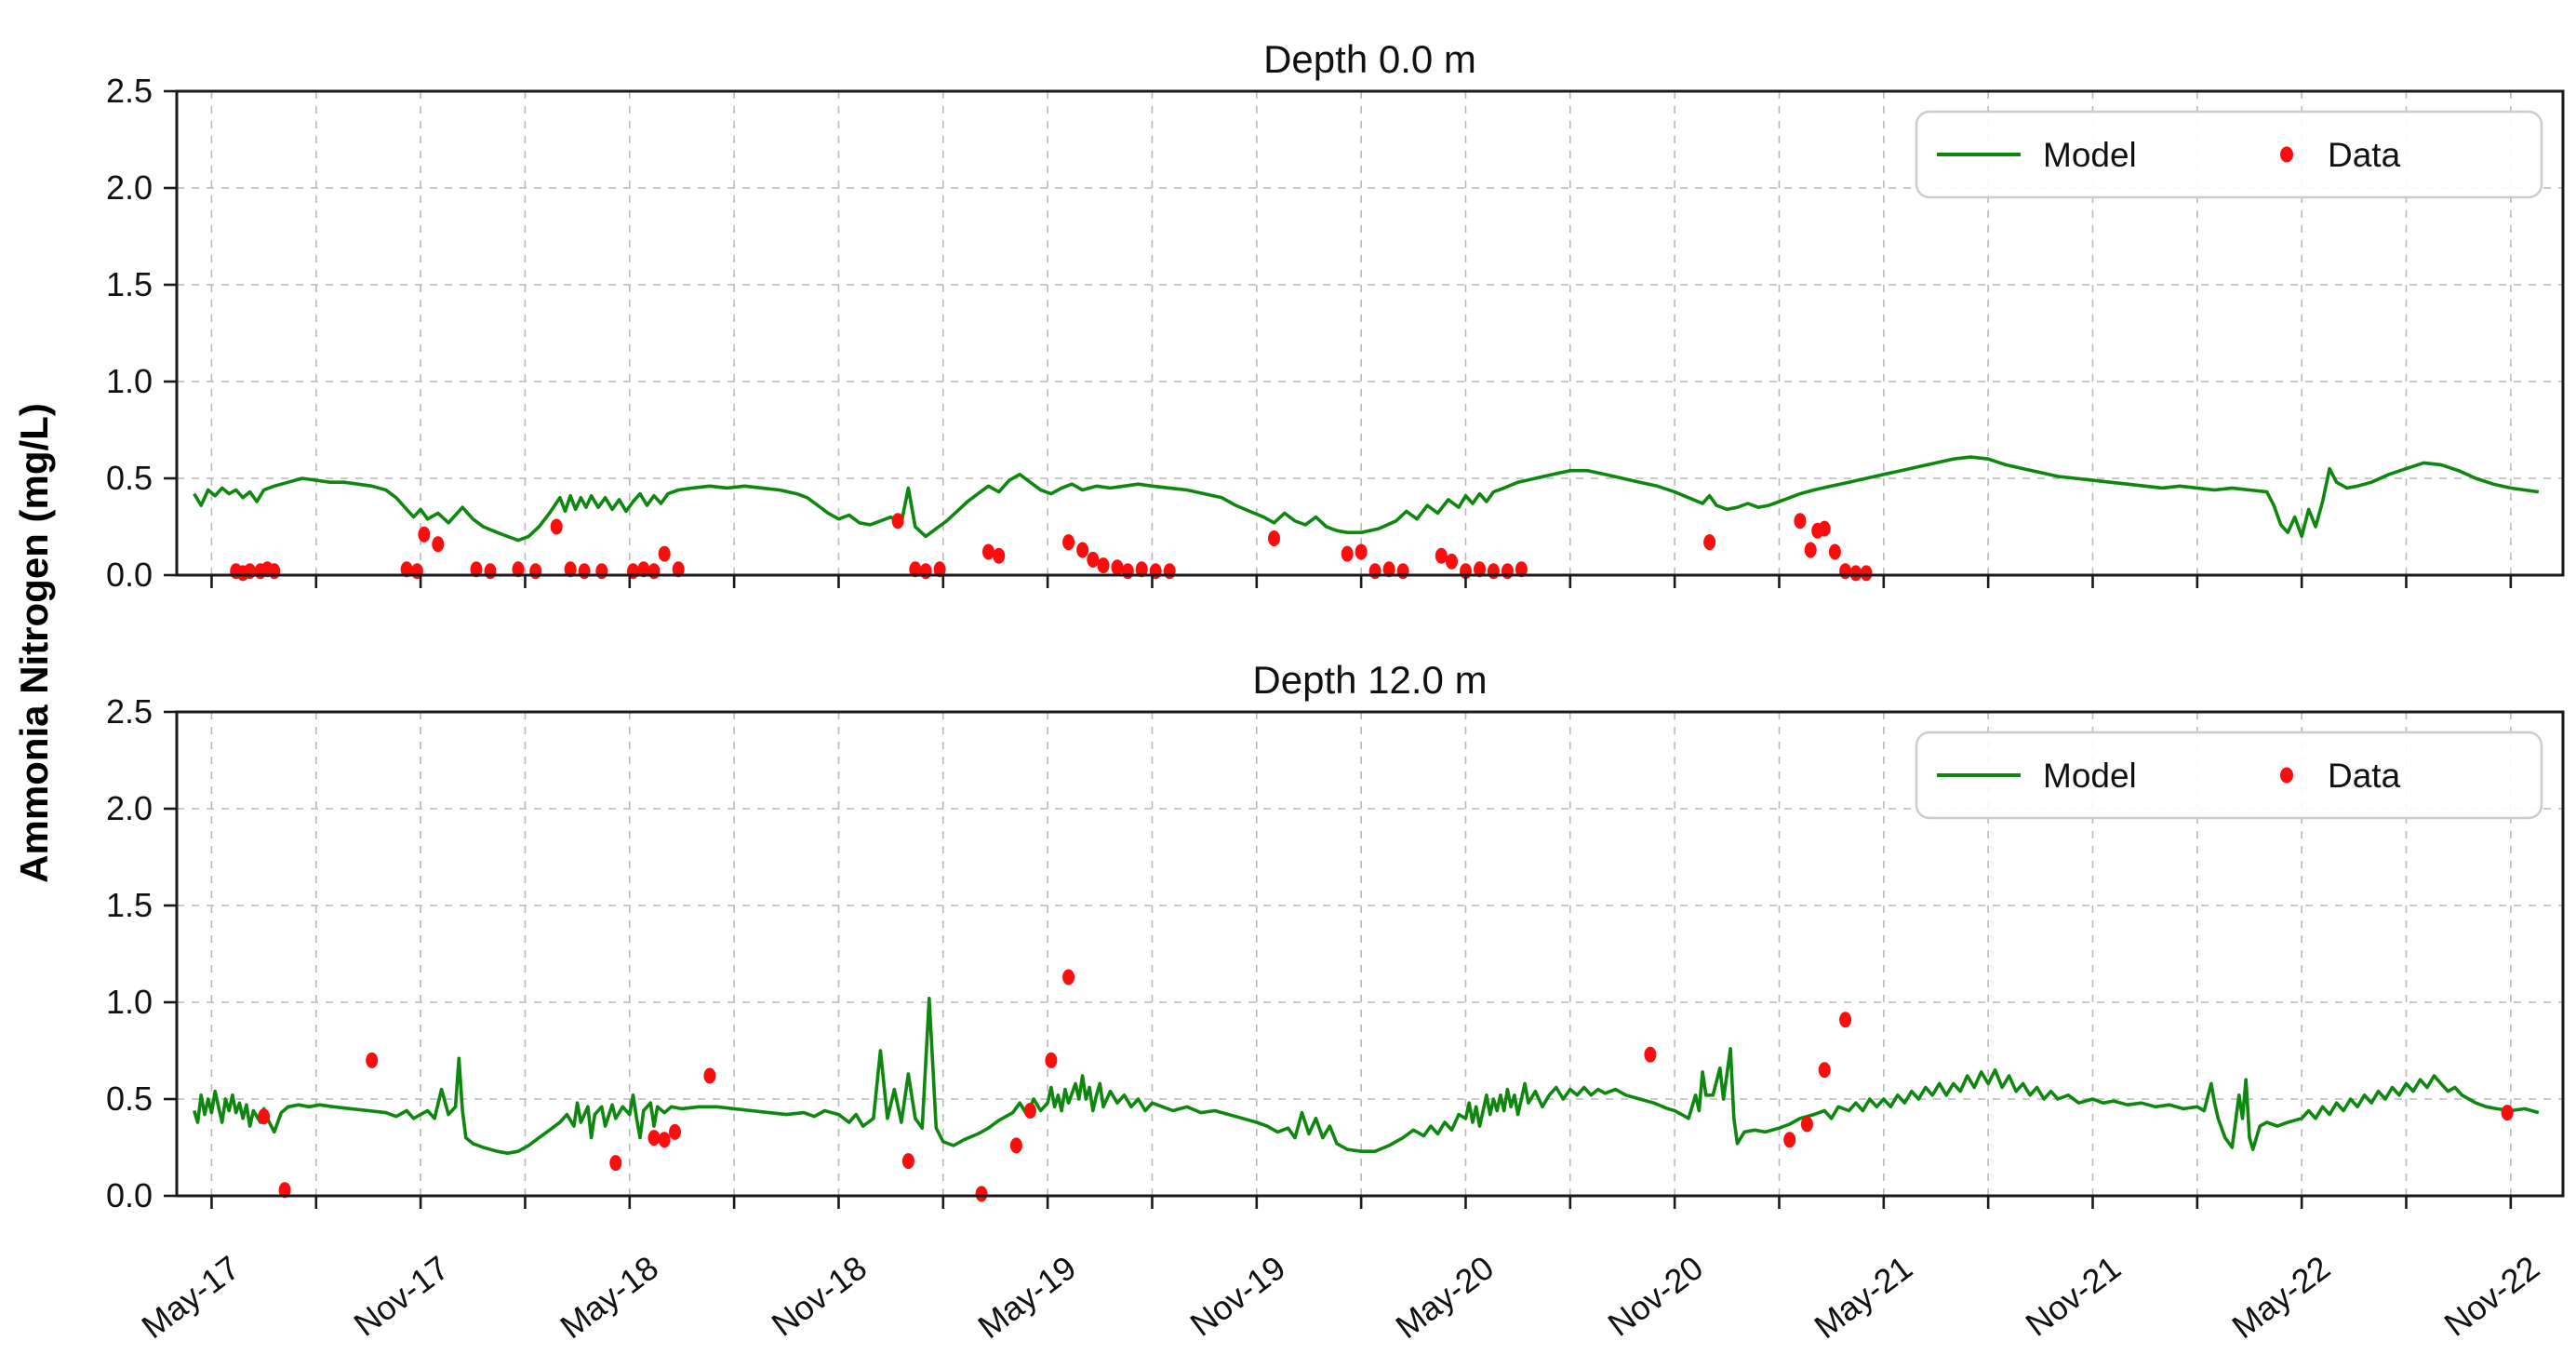 The image size is (2576, 1368). I want to click on x-tick-label: Nov-20, so click(1655, 1296).